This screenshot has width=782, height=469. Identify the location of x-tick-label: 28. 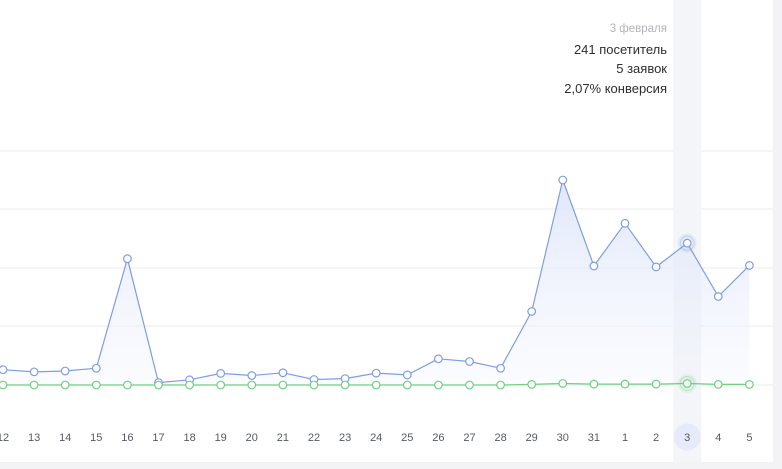
(500, 438).